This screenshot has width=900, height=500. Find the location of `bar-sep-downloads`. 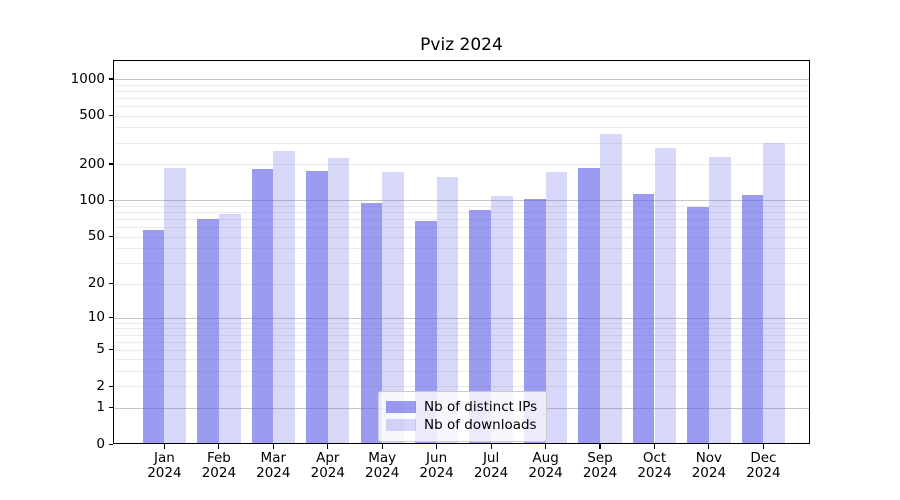

bar-sep-downloads is located at coordinates (611, 288).